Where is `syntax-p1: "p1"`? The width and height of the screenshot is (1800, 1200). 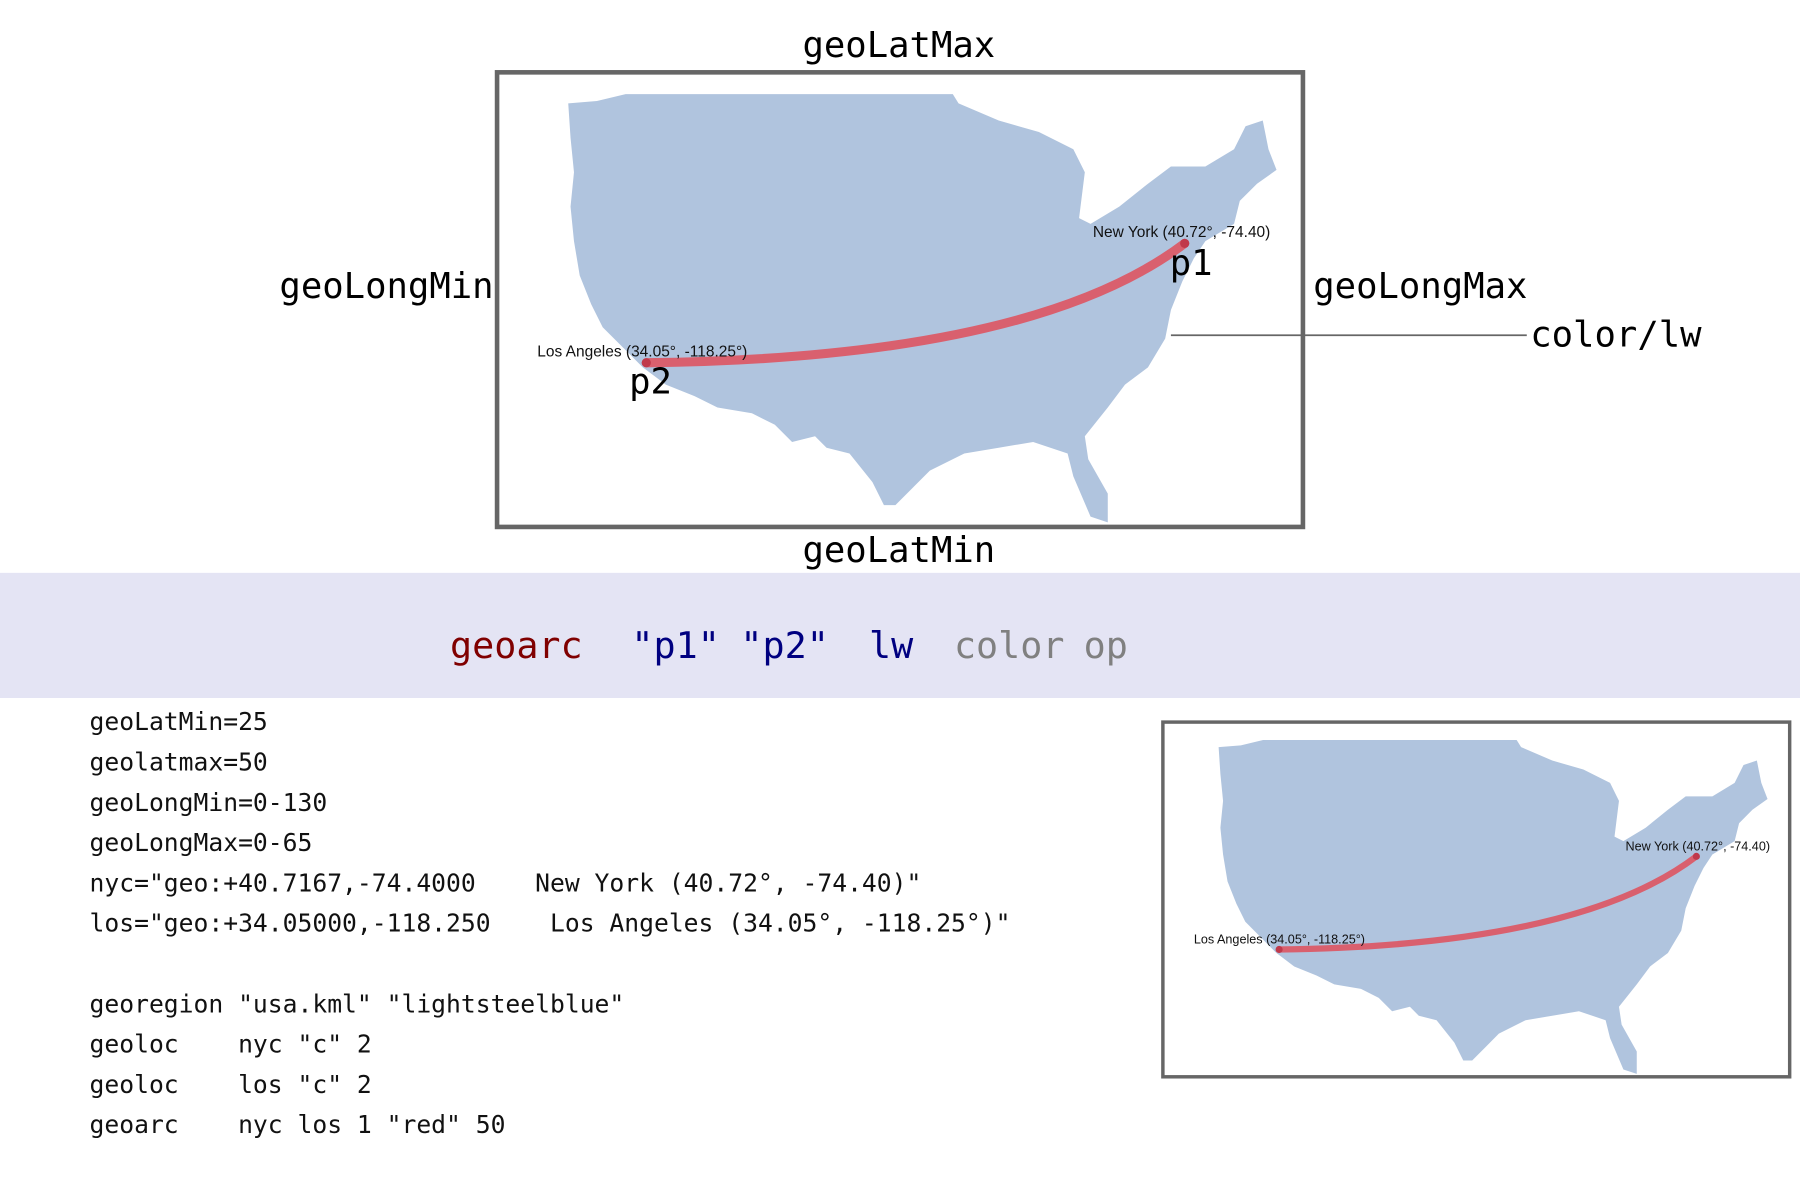
syntax-p1: "p1" is located at coordinates (675, 645).